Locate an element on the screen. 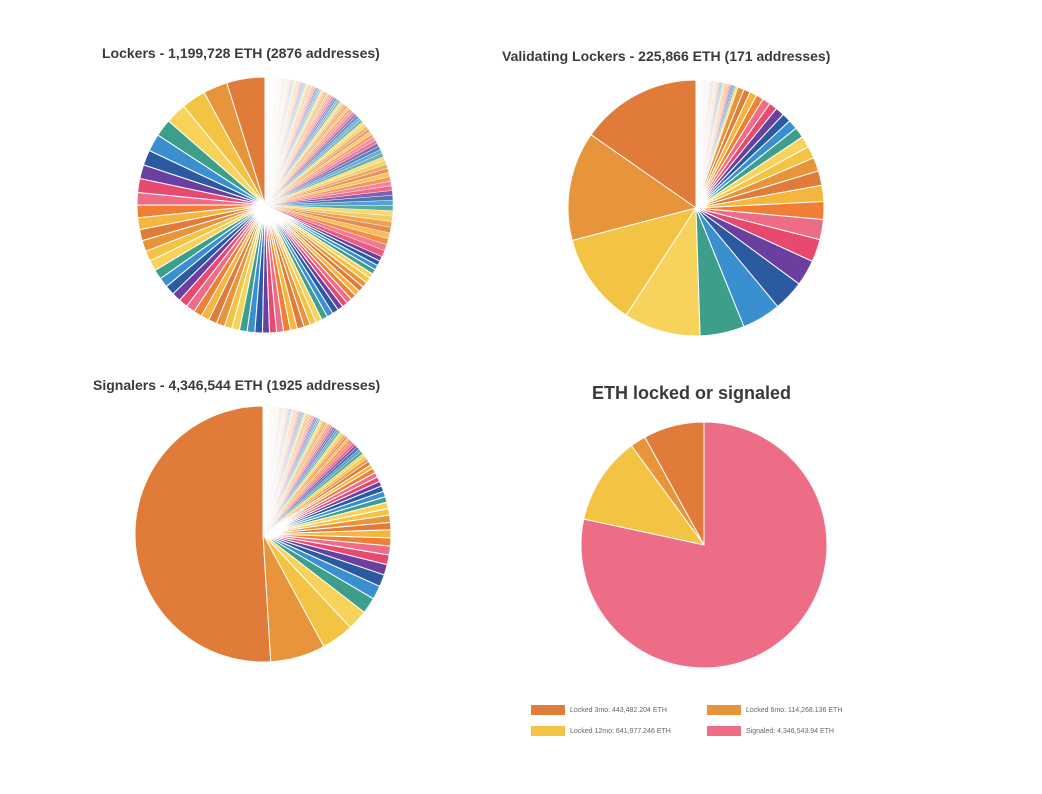 Image resolution: width=1042 pixels, height=794 pixels. legend-swatch-locked-3mo is located at coordinates (548, 710).